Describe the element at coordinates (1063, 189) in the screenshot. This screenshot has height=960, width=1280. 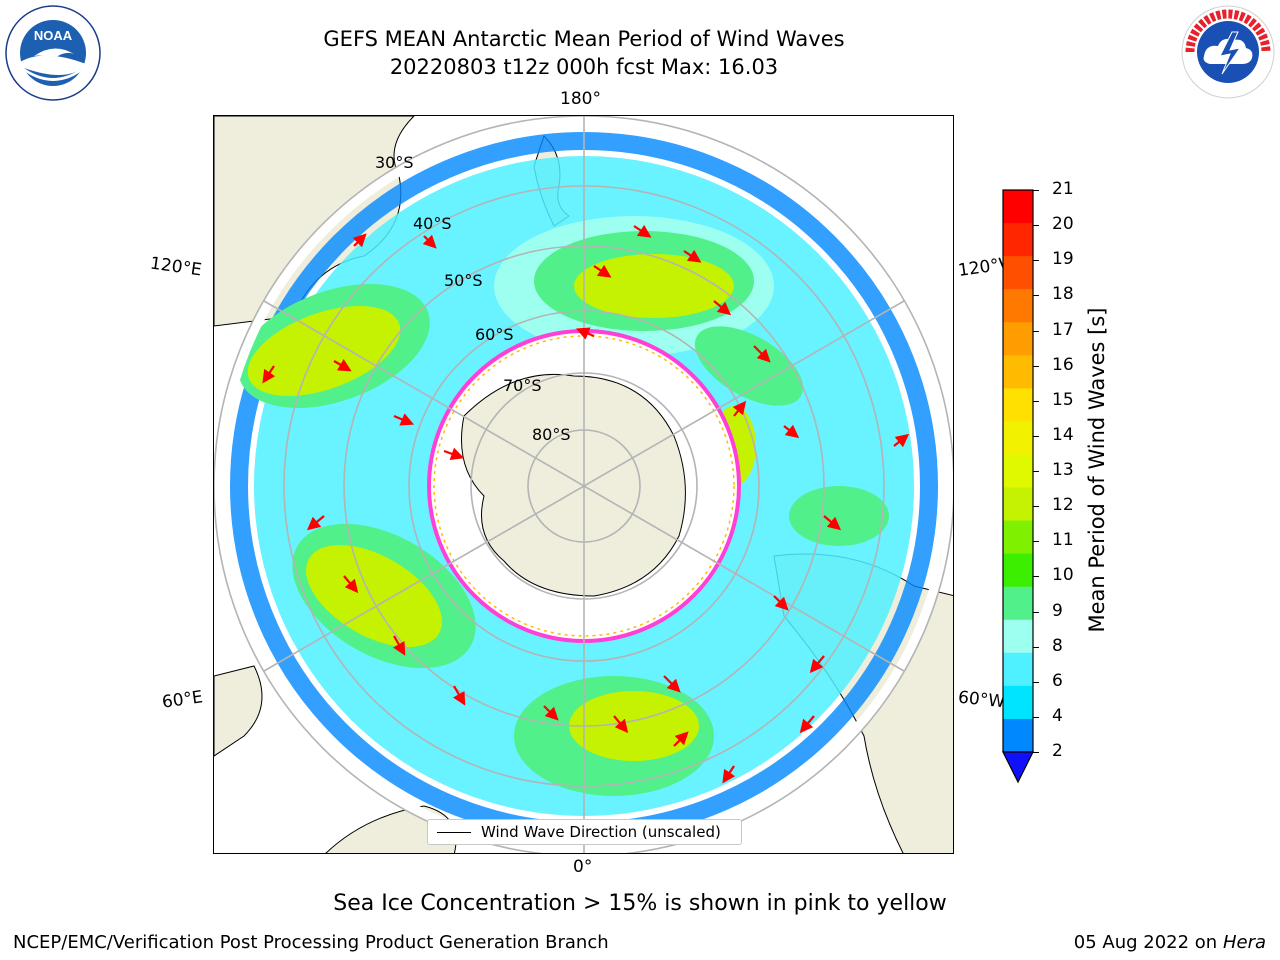
I see `colorbar-tick-label: 21` at that location.